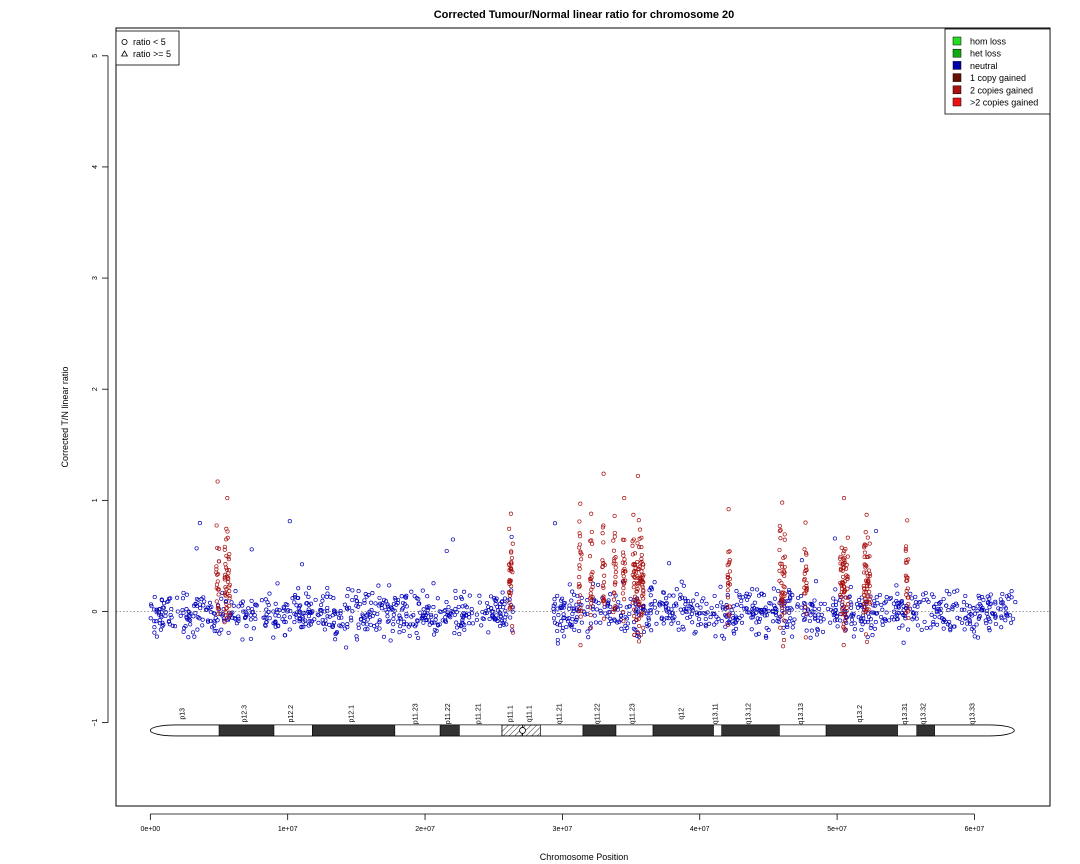 The image size is (1080, 864). What do you see at coordinates (479, 713) in the screenshot?
I see `band-label: p11.21` at bounding box center [479, 713].